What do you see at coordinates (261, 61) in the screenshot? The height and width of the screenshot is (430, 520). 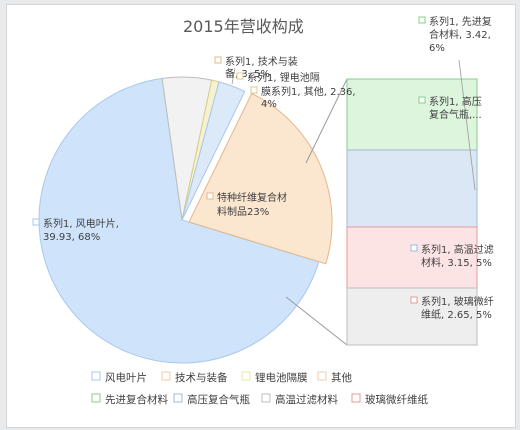 I see `data-label-l-tech: 系列1, 技术与装` at bounding box center [261, 61].